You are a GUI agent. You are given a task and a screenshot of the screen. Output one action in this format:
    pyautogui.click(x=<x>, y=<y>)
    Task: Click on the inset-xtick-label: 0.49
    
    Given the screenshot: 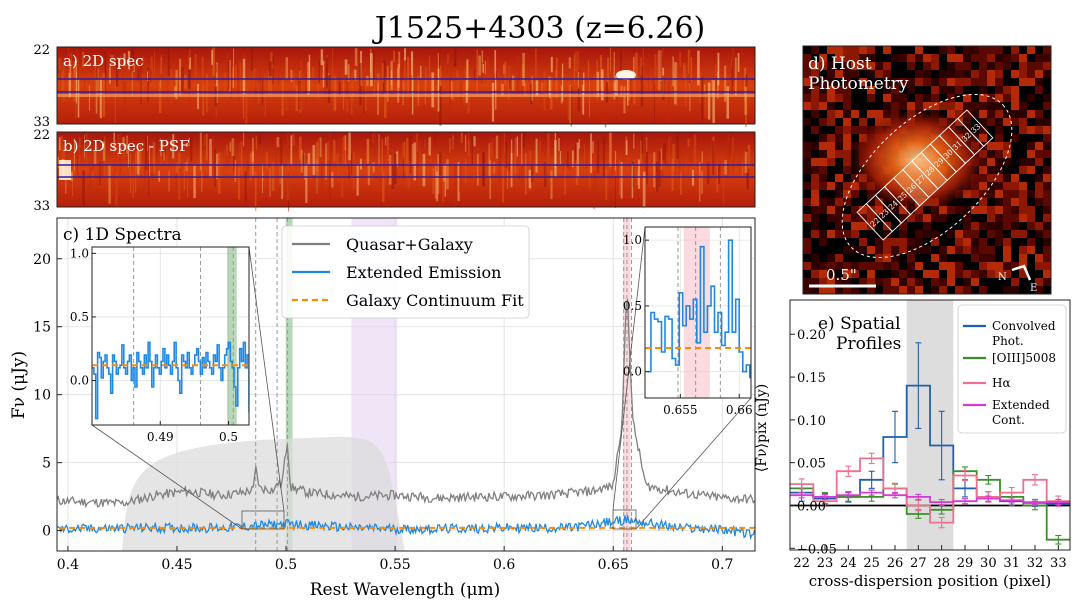 What is the action you would take?
    pyautogui.click(x=160, y=437)
    